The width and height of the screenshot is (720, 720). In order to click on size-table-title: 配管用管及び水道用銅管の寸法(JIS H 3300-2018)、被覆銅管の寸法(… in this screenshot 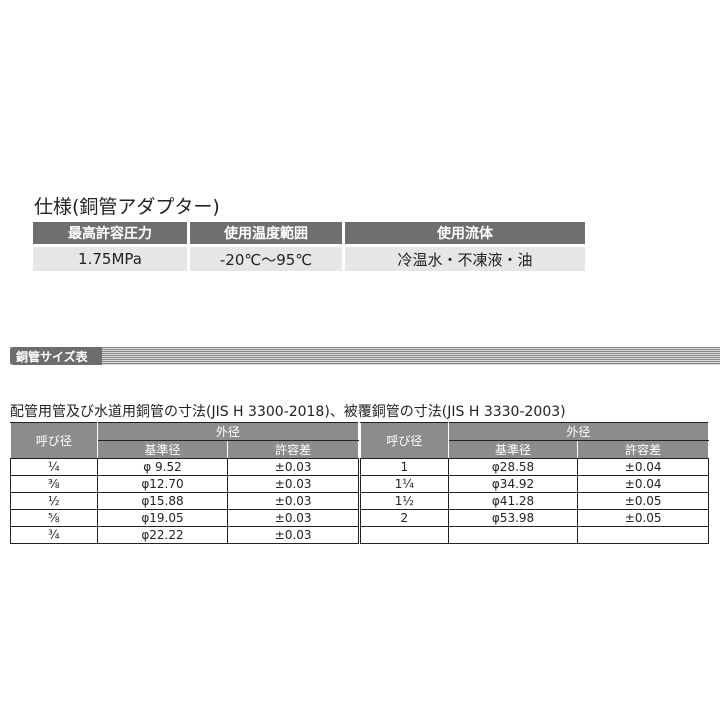, I will do `click(288, 412)`.